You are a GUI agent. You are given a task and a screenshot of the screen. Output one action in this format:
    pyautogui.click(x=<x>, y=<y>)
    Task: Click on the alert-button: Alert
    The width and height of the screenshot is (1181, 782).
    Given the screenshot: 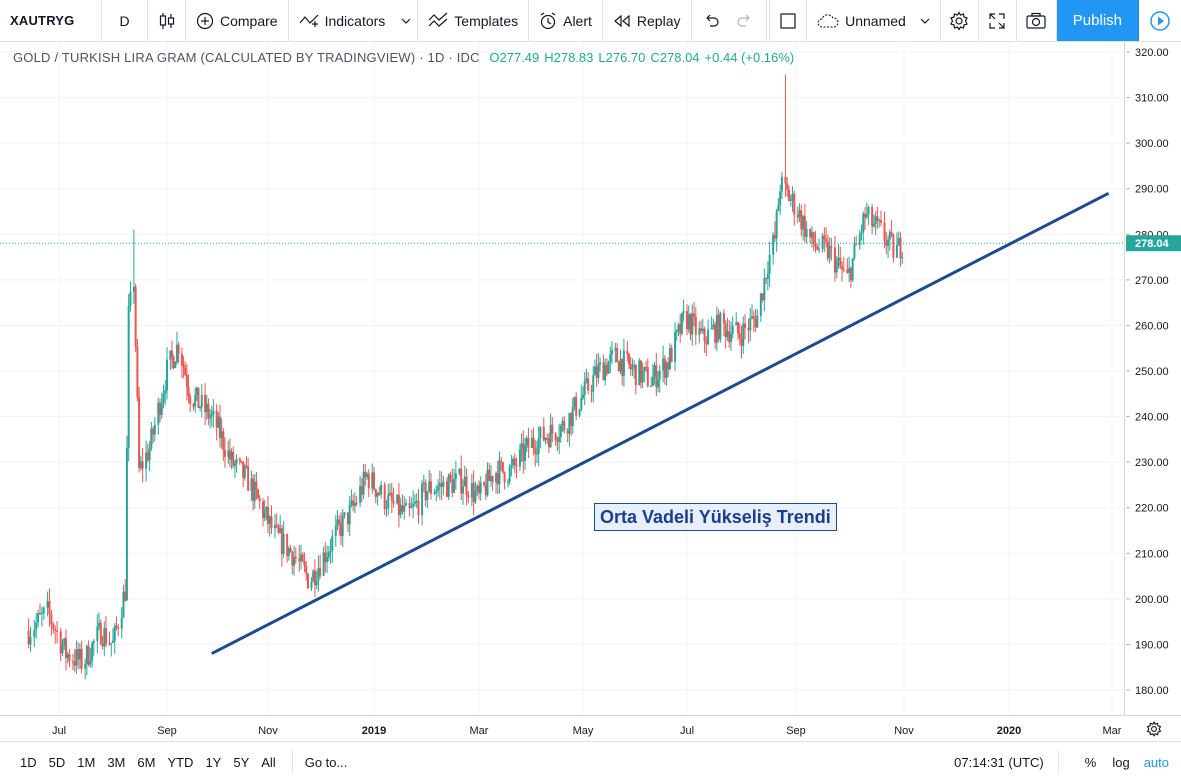 What is the action you would take?
    pyautogui.click(x=566, y=20)
    